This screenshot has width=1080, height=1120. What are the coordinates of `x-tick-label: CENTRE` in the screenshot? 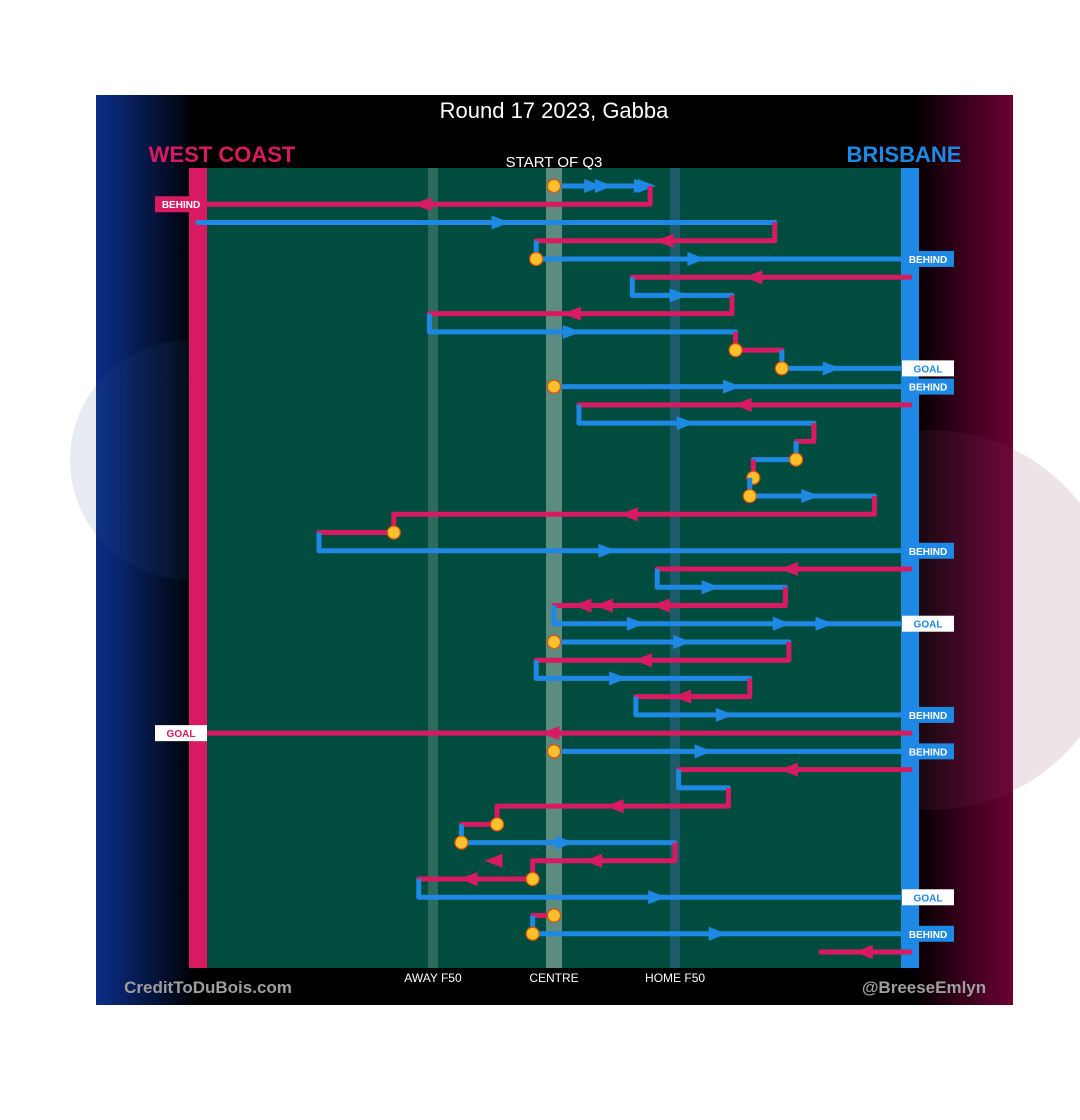 It's located at (553, 978).